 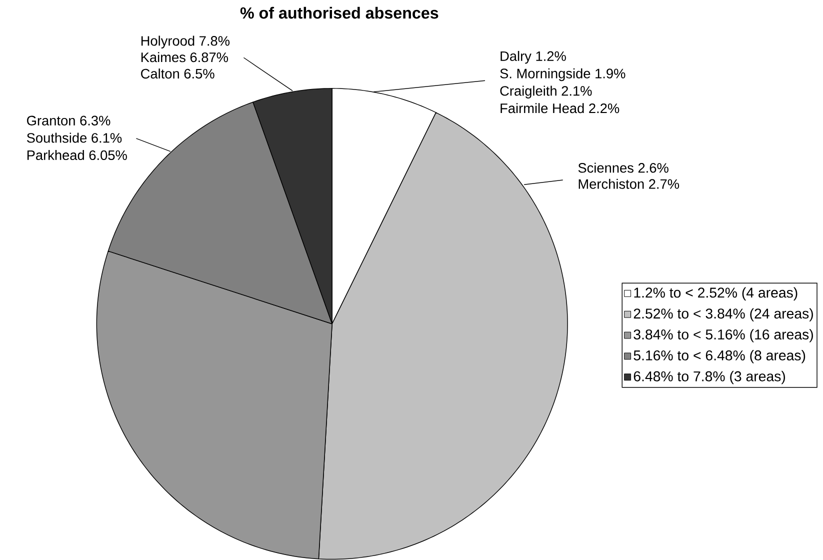 I want to click on text: Sciennes 2.6%, so click(x=623, y=167).